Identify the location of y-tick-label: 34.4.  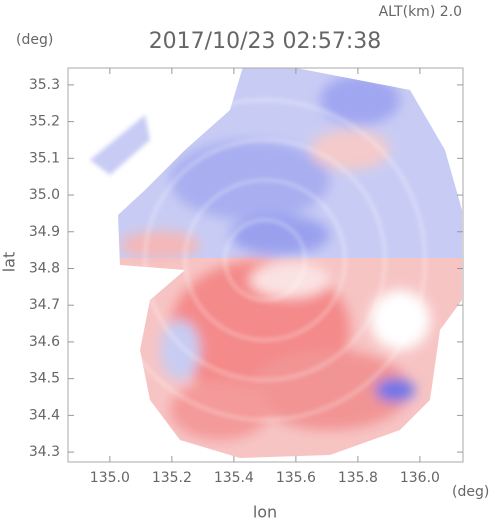
(44, 415).